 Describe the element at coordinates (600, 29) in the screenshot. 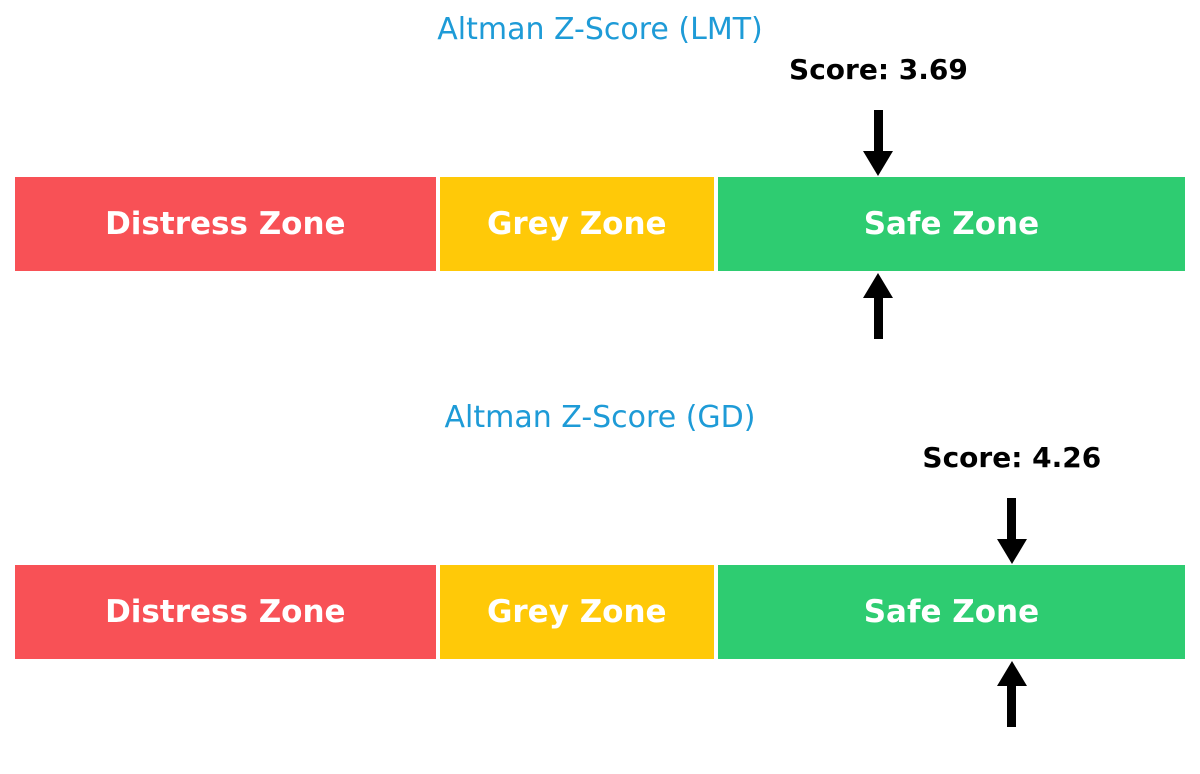

I see `chart-title: Altman Z-Score (LMT)` at that location.